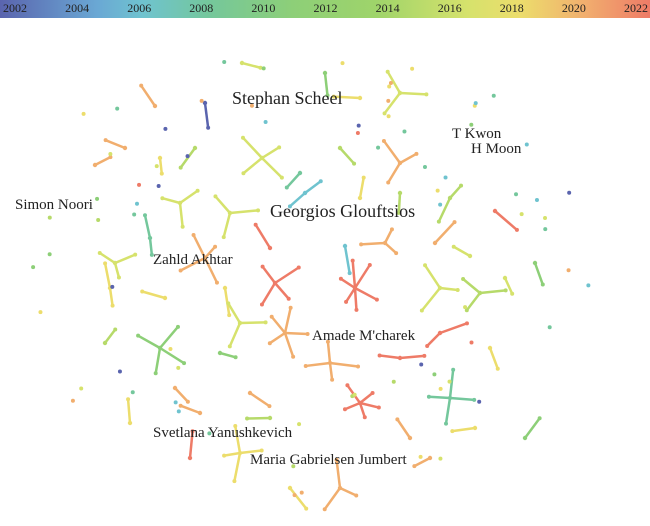  I want to click on year-label: 2006, so click(139, 8).